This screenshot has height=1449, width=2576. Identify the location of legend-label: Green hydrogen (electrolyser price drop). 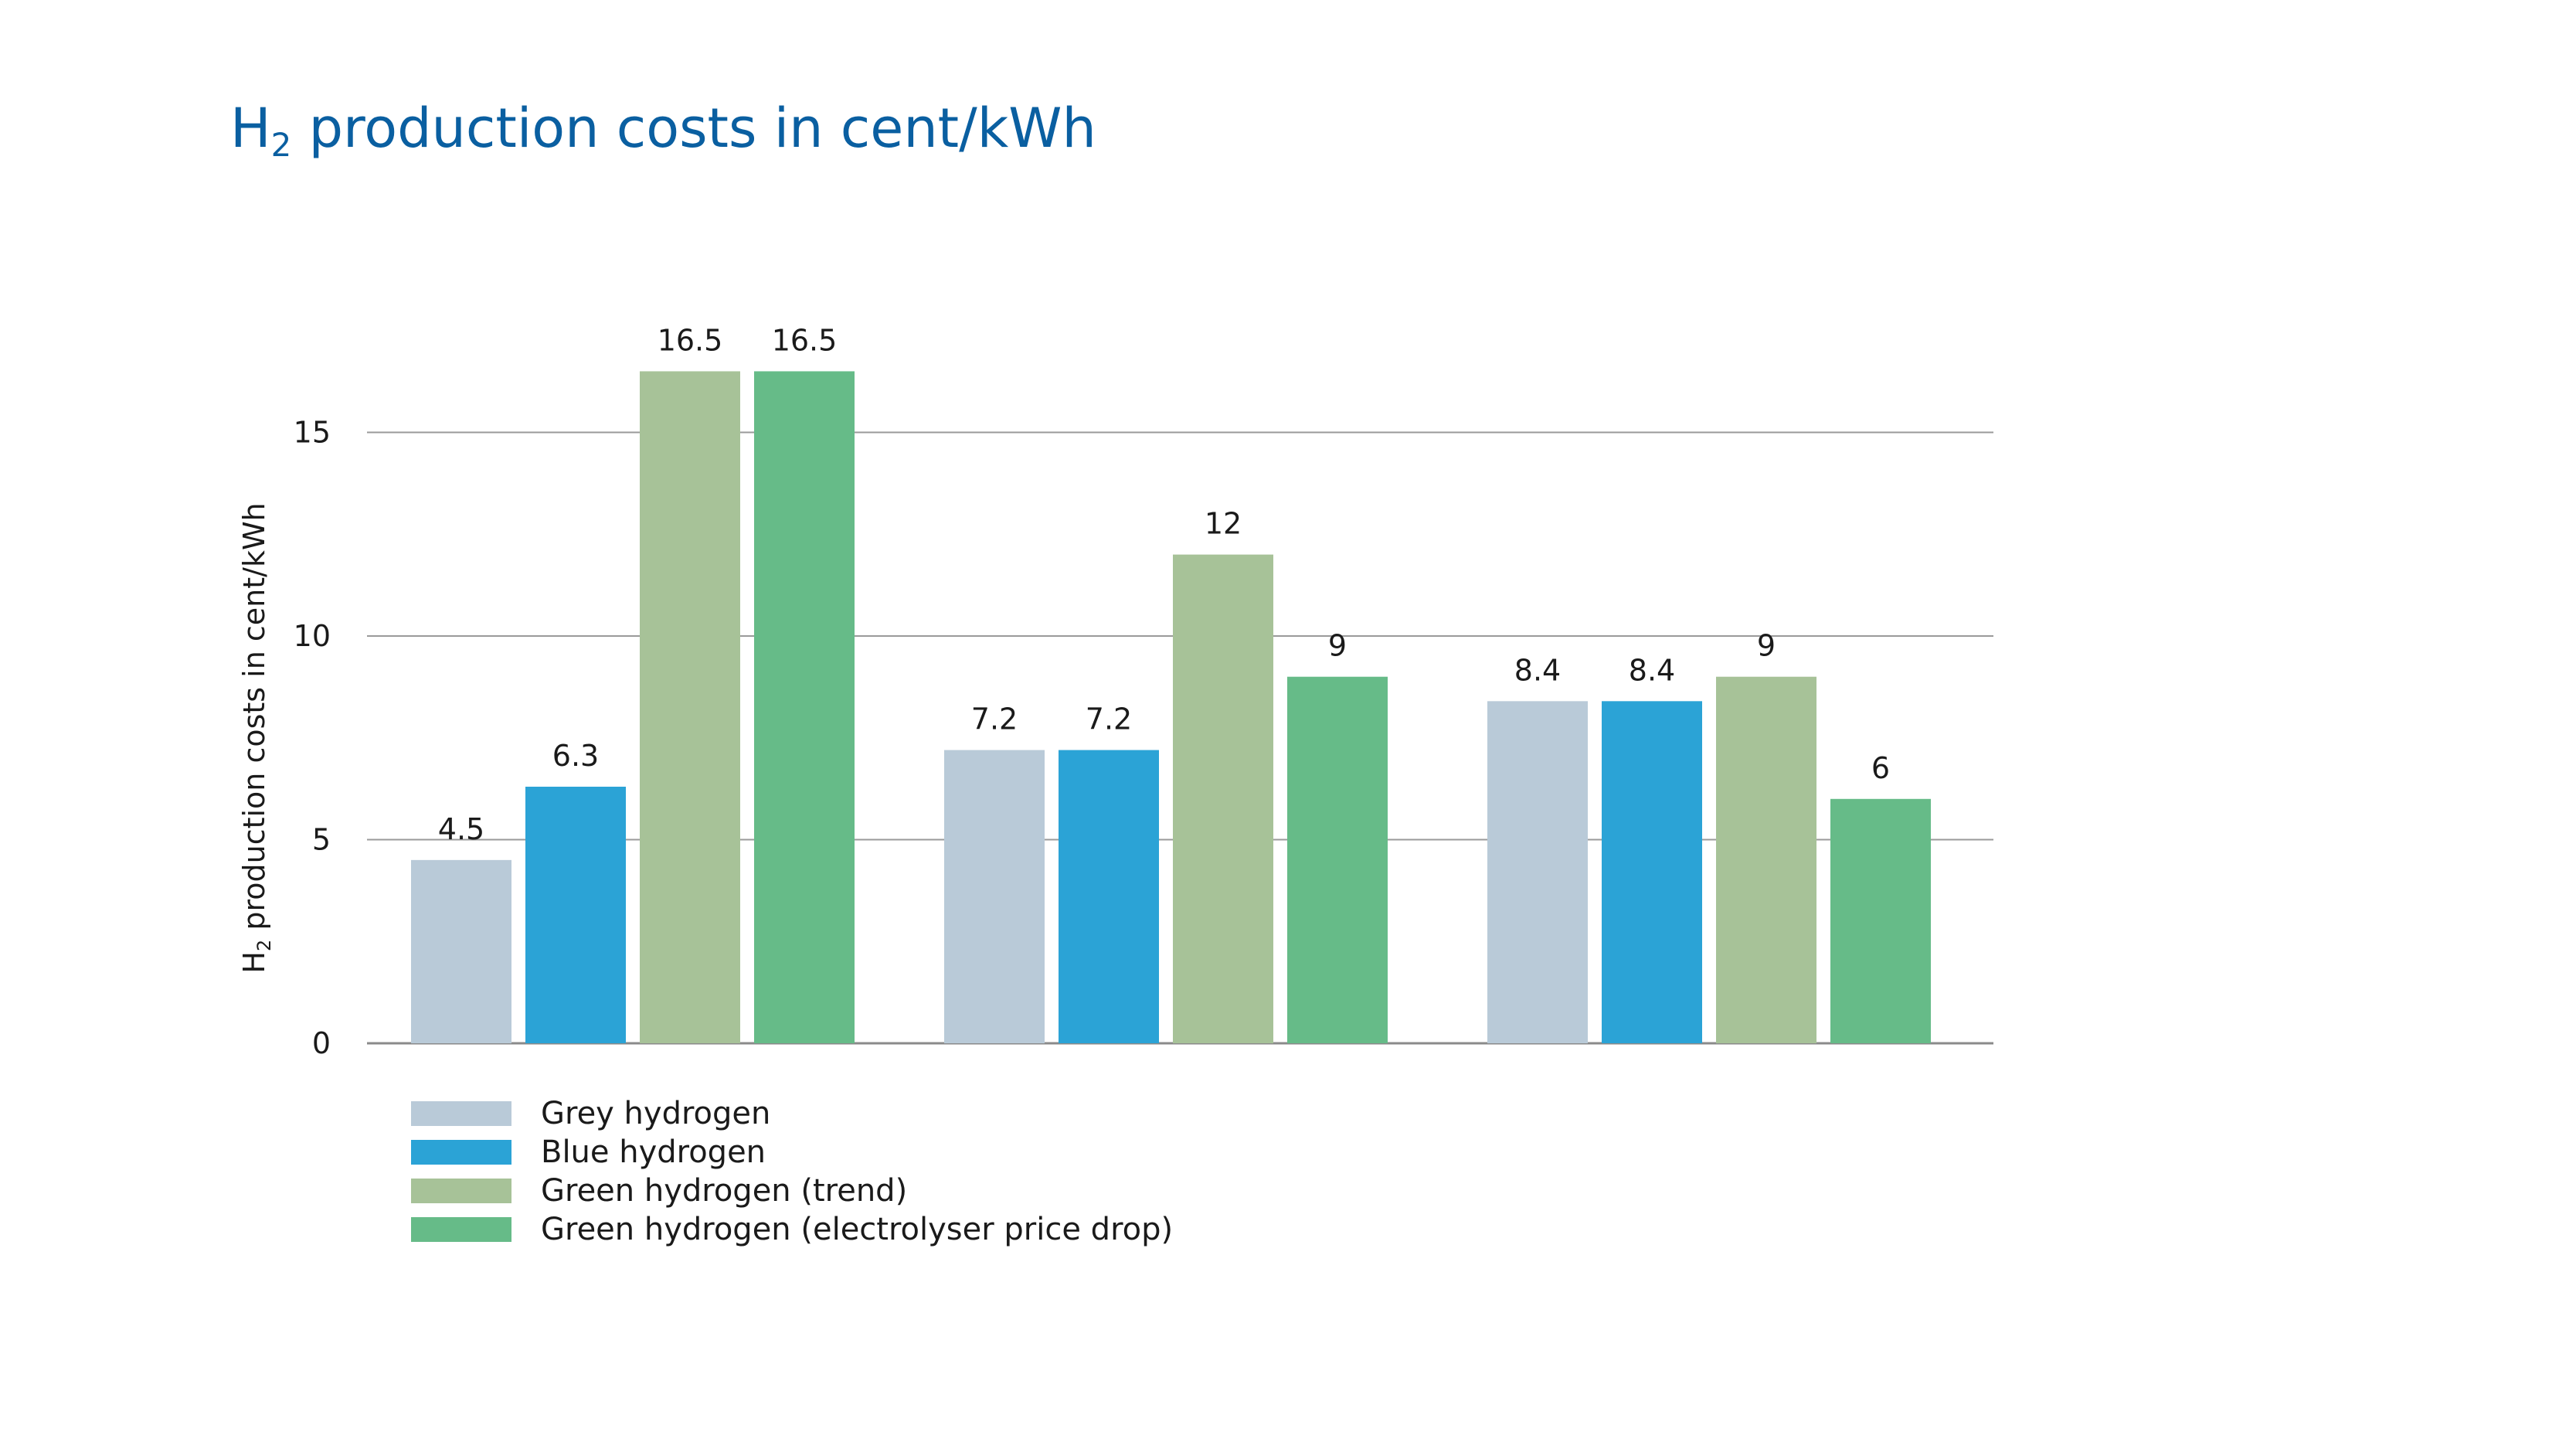
(857, 1229).